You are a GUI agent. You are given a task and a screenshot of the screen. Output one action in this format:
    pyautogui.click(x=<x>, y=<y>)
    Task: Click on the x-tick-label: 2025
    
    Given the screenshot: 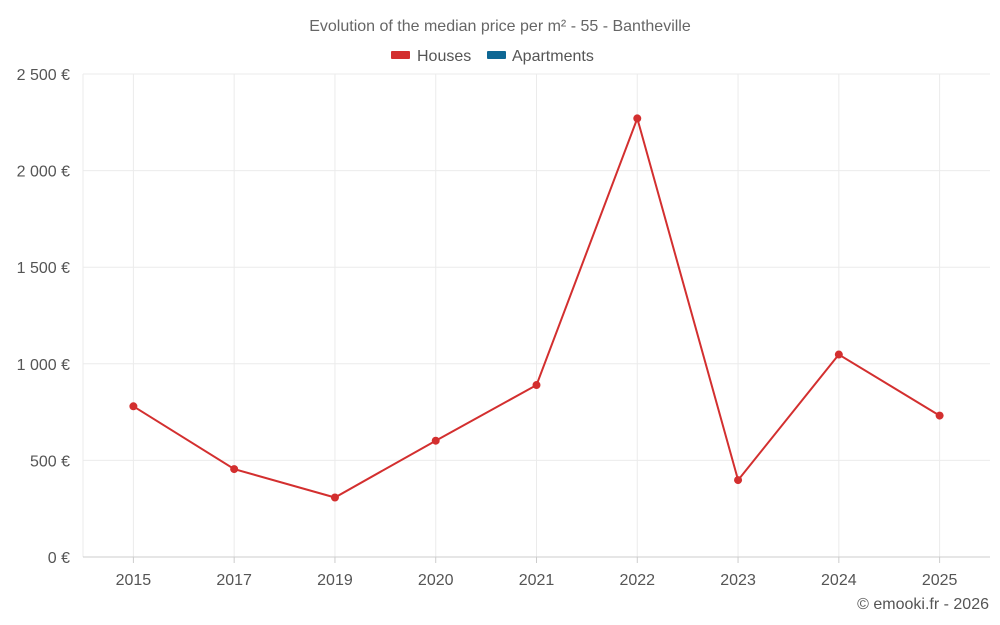 What is the action you would take?
    pyautogui.click(x=940, y=580)
    